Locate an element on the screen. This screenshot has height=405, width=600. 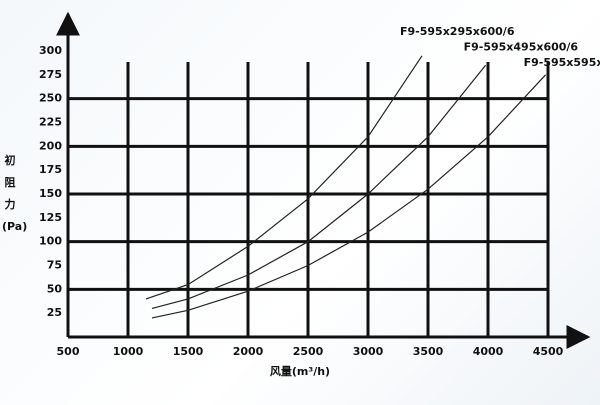
series-label: F9-595x295x600/6 is located at coordinates (457, 31).